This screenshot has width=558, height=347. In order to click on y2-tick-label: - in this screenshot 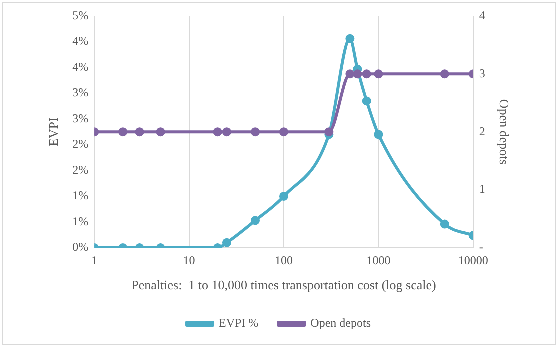, I will do `click(481, 247)`.